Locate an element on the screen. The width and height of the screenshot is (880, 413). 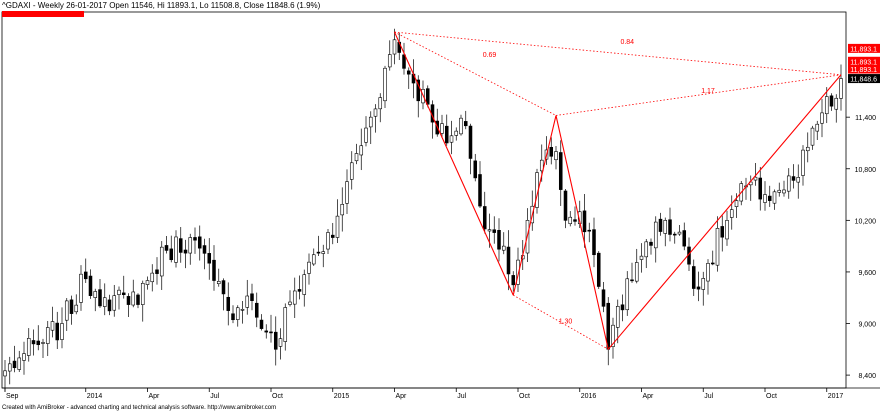
price-tag-label: 11,893.1 is located at coordinates (863, 49).